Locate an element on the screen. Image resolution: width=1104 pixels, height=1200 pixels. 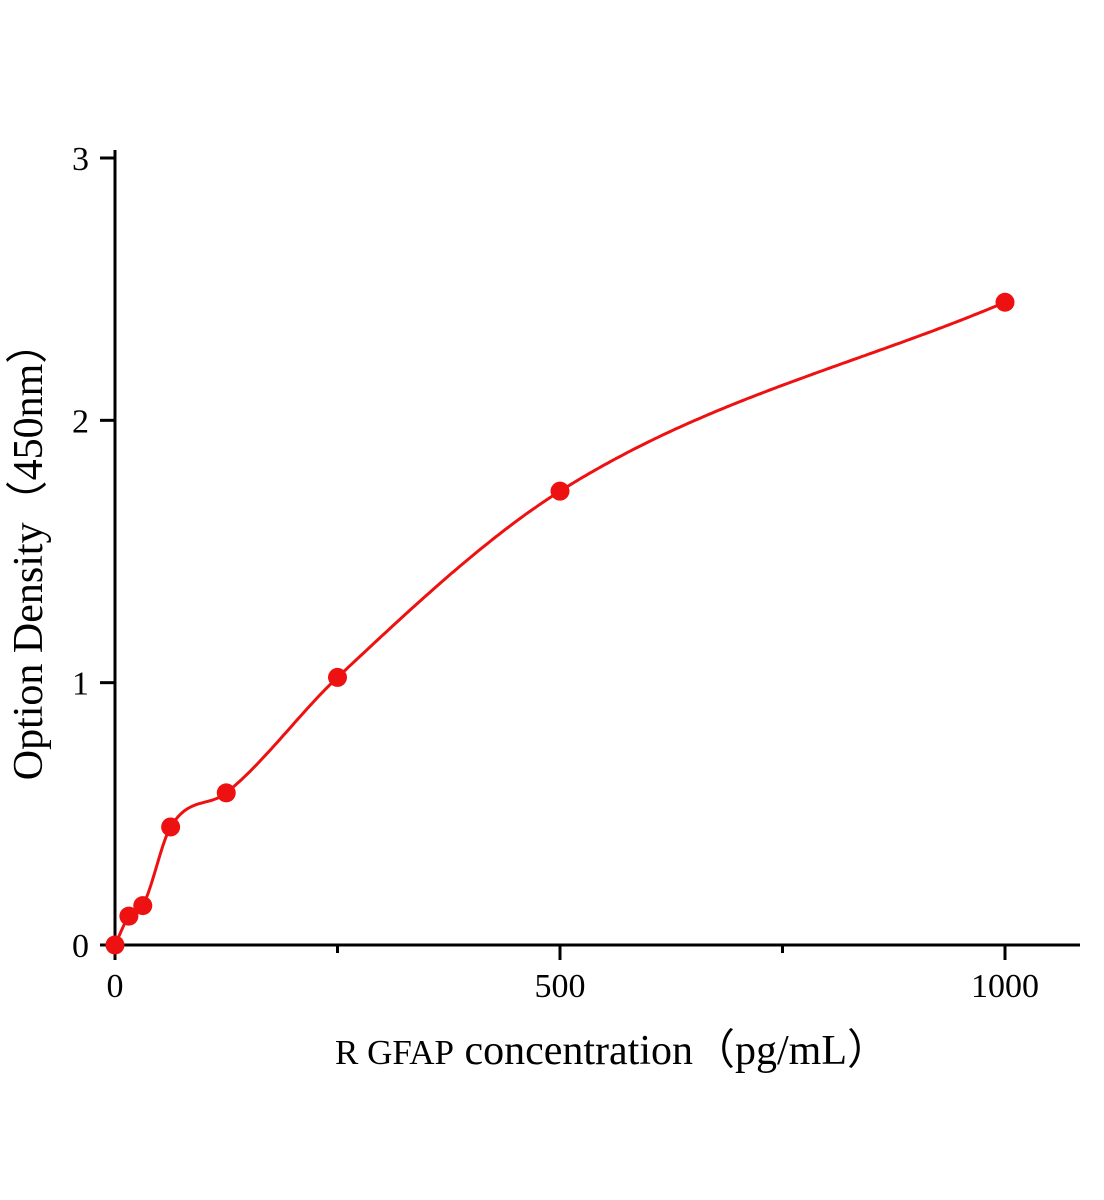
x-tick-label: 0 is located at coordinates (115, 986).